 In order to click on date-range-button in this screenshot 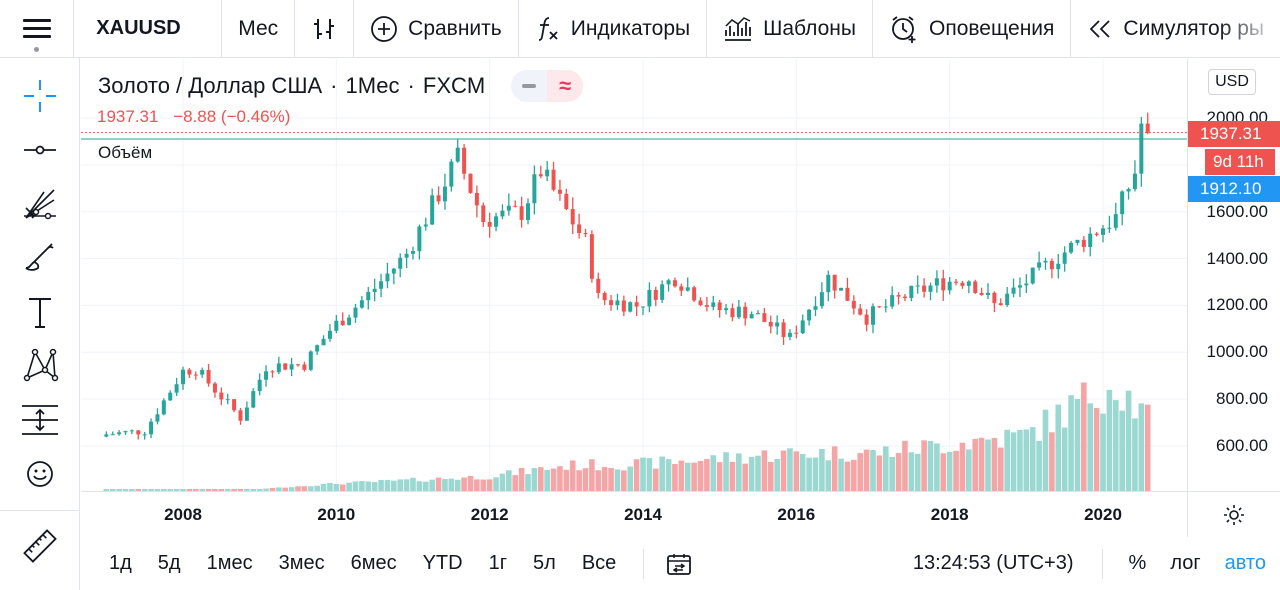, I will do `click(679, 564)`.